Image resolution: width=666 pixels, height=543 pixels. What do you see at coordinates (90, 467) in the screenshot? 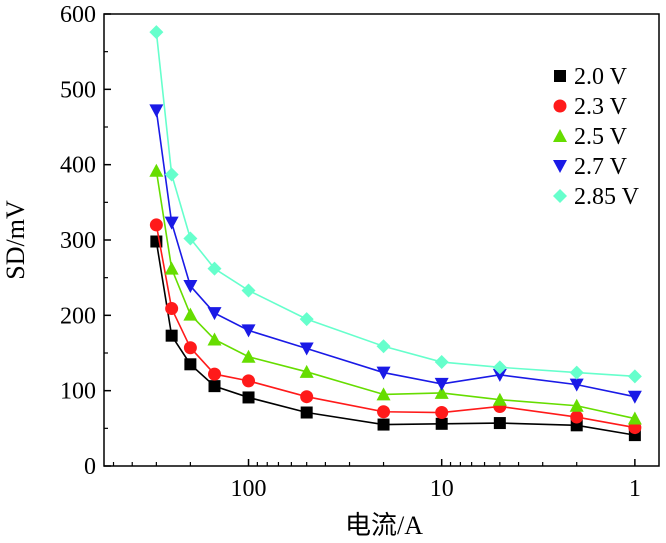
I see `y-tick-label: 0` at bounding box center [90, 467].